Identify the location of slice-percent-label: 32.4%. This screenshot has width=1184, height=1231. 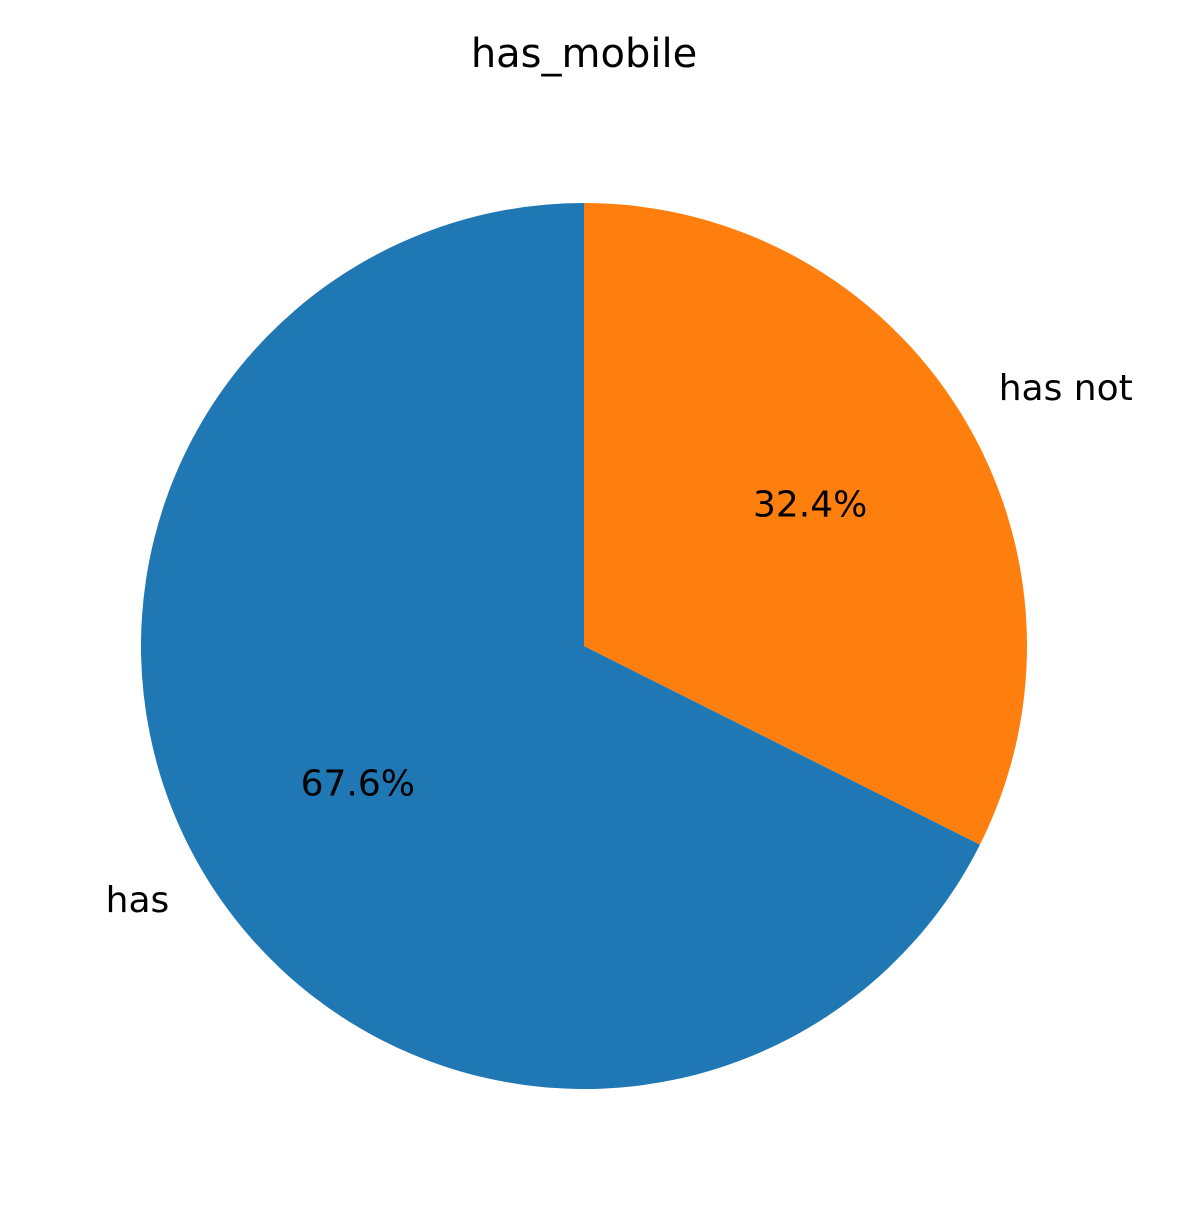
(810, 504).